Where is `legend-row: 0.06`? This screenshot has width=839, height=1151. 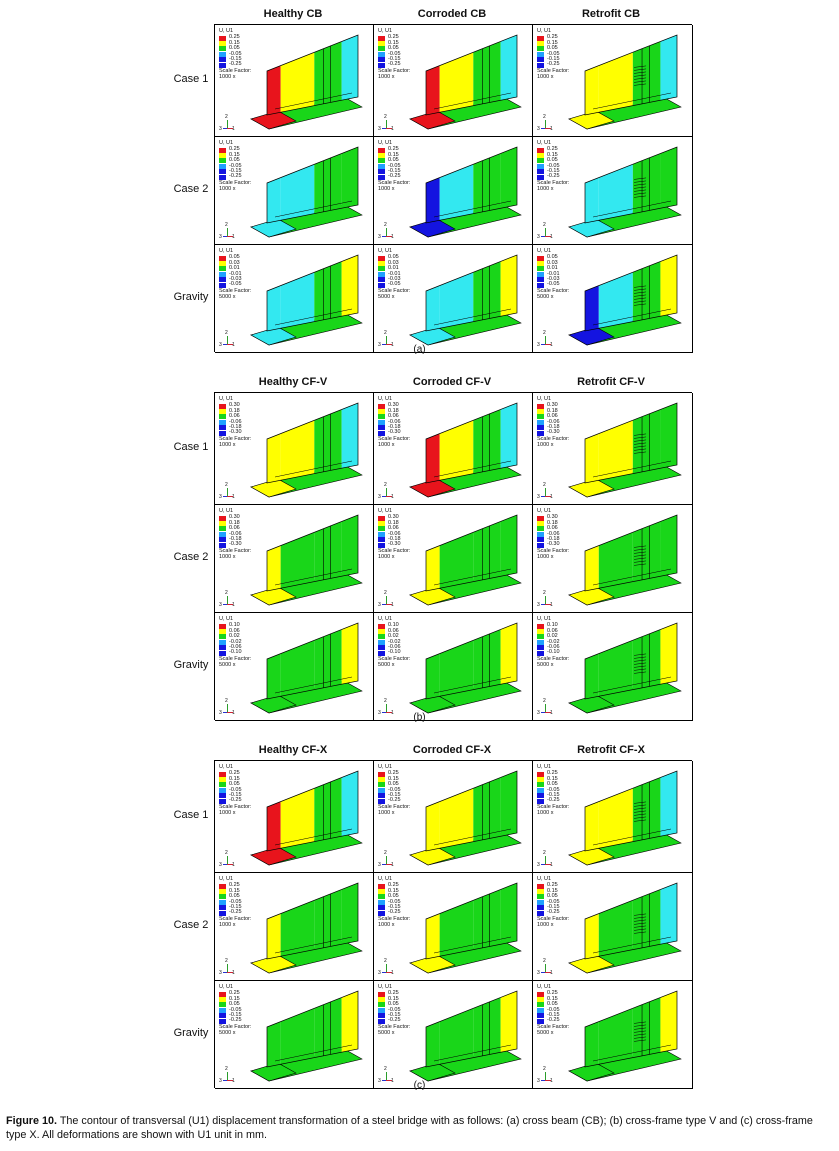
legend-row: 0.06 is located at coordinates (553, 416).